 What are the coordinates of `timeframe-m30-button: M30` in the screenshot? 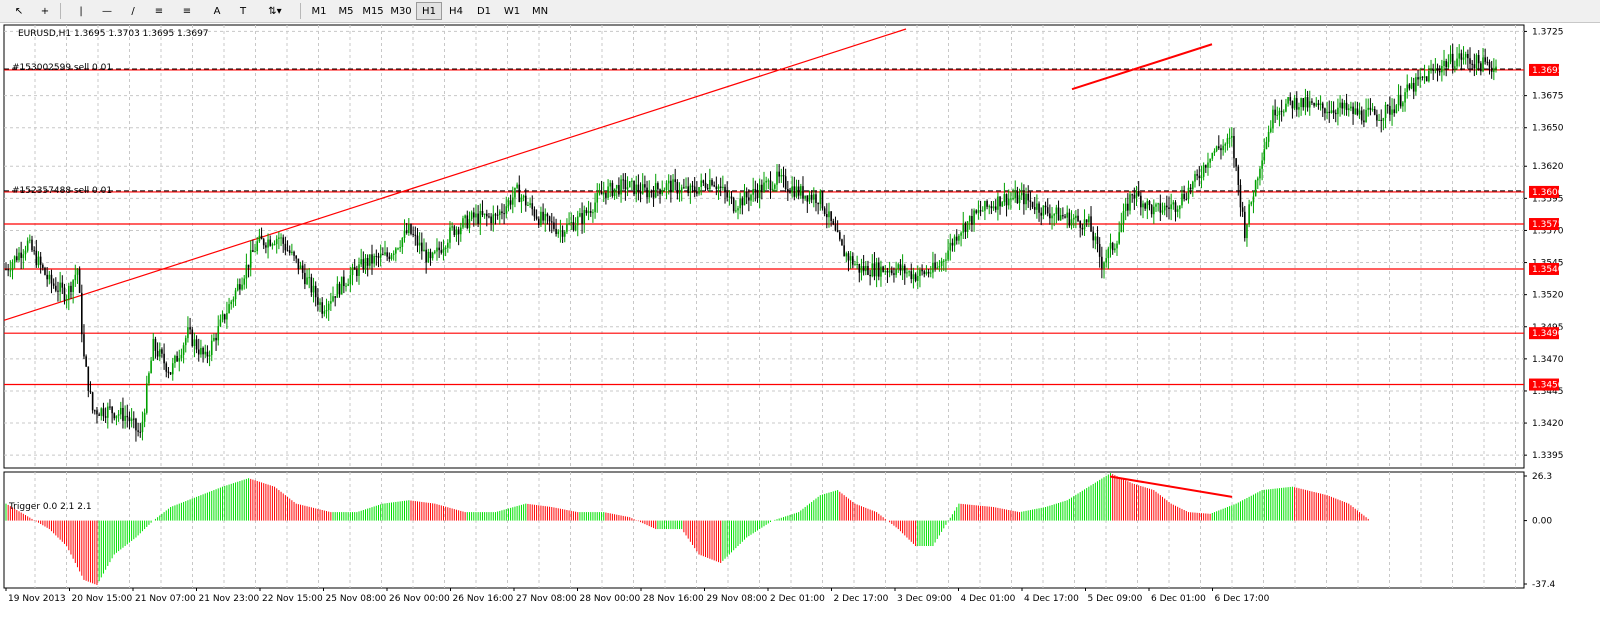 It's located at (401, 11).